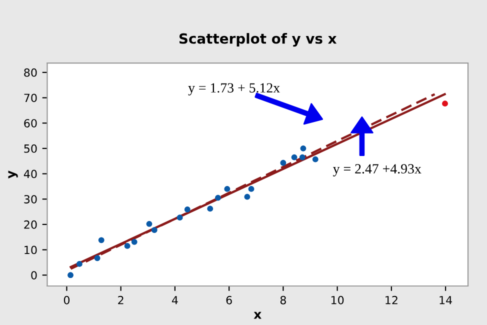 The width and height of the screenshot is (487, 325). What do you see at coordinates (337, 300) in the screenshot?
I see `x-tick-label: 10` at bounding box center [337, 300].